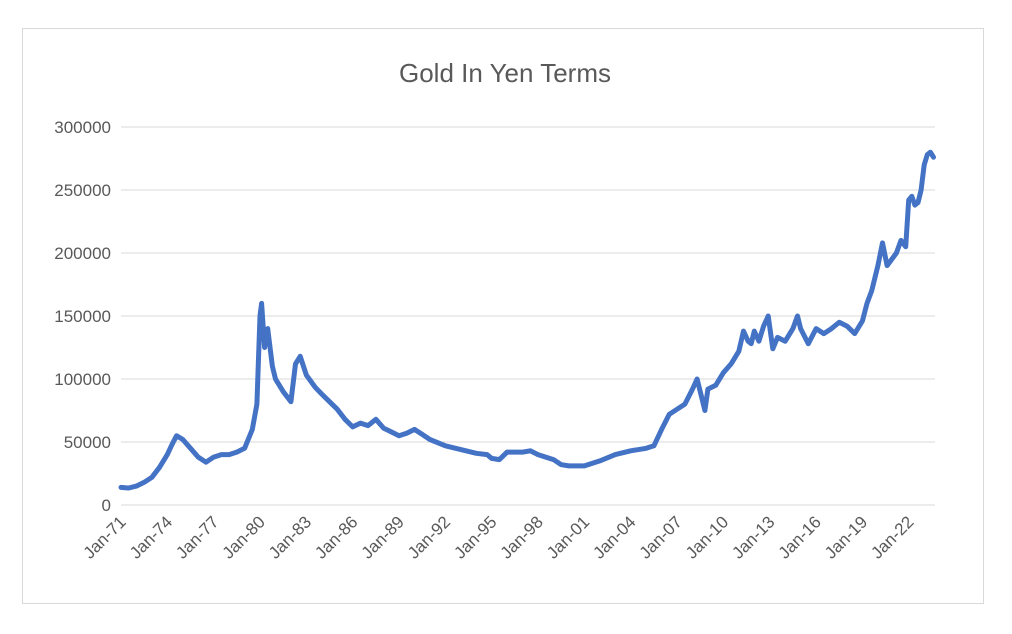 The height and width of the screenshot is (634, 1012). What do you see at coordinates (106, 505) in the screenshot?
I see `y-tick-label-0: 0` at bounding box center [106, 505].